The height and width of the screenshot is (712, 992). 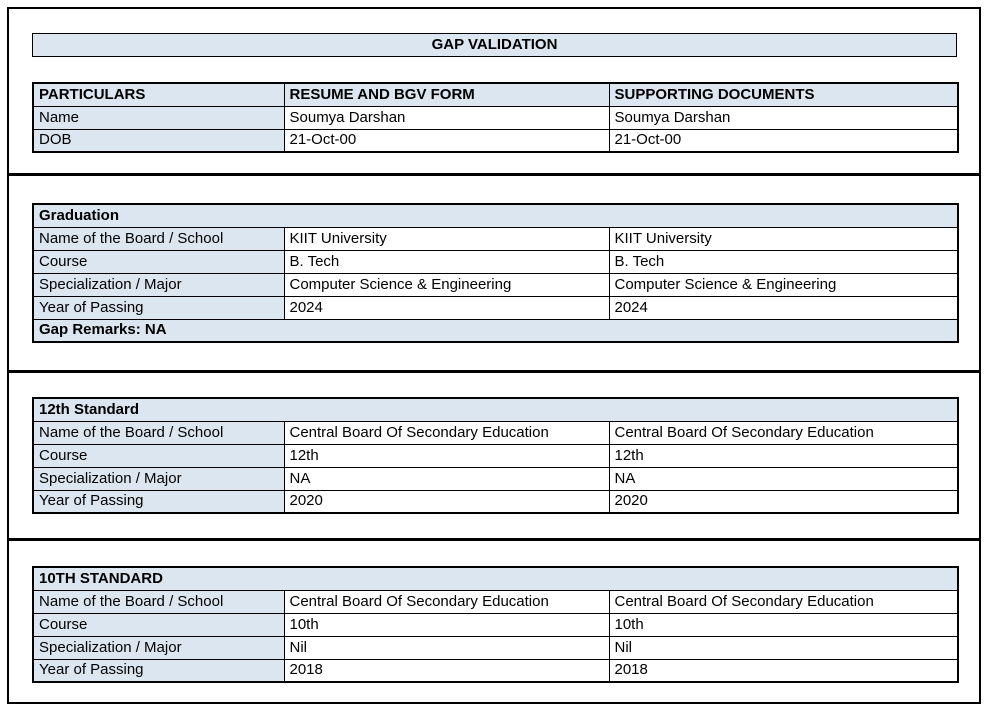 What do you see at coordinates (446, 140) in the screenshot?
I see `resume-value: 21-Oct-00` at bounding box center [446, 140].